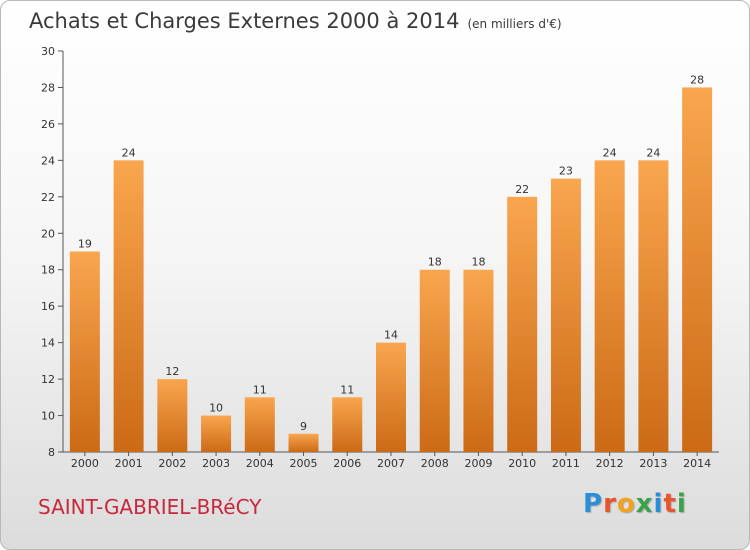  I want to click on logo-letter: o, so click(626, 504).